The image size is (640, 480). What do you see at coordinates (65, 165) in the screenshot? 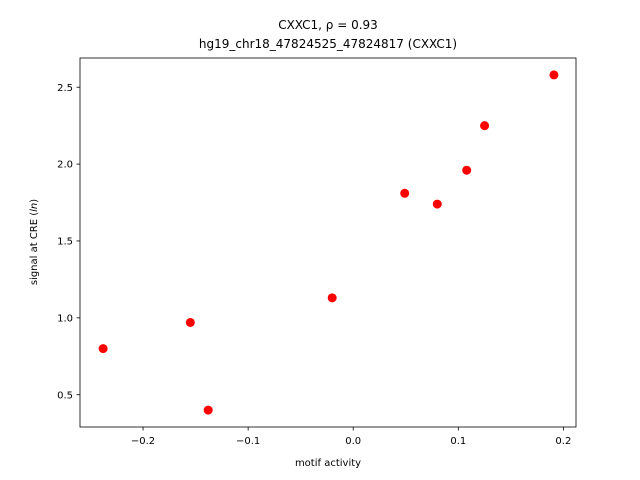
I see `y-tick-label: 2.0` at bounding box center [65, 165].